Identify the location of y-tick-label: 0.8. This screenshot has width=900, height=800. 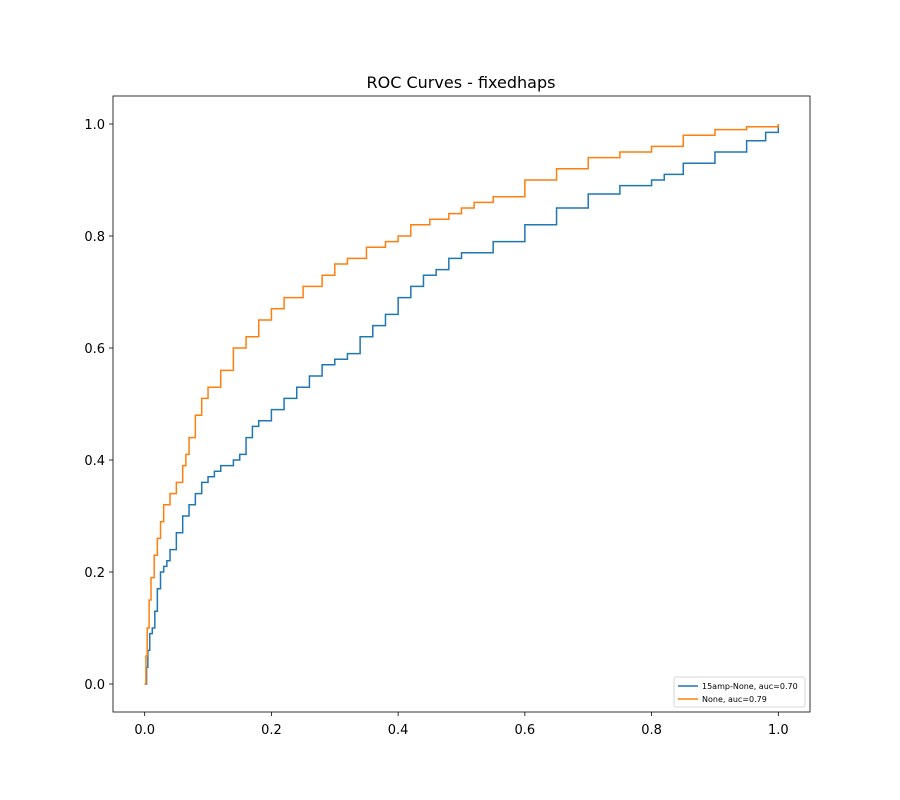
(94, 237).